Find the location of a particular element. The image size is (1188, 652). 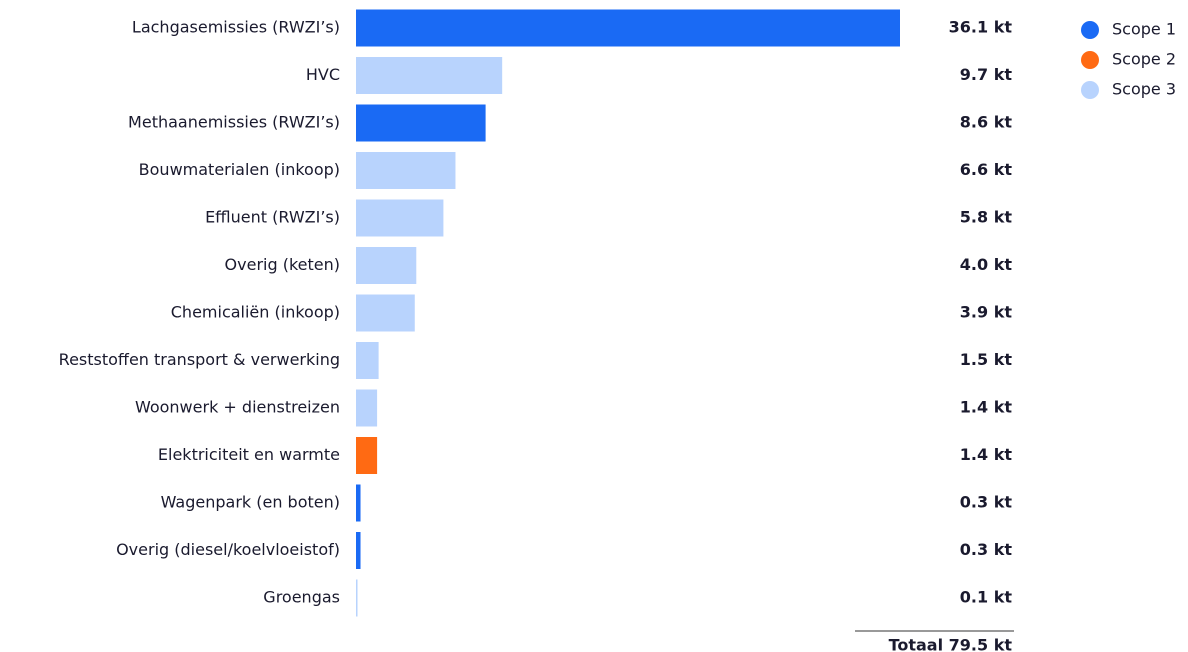

value-label: 5.8 kt is located at coordinates (986, 217).